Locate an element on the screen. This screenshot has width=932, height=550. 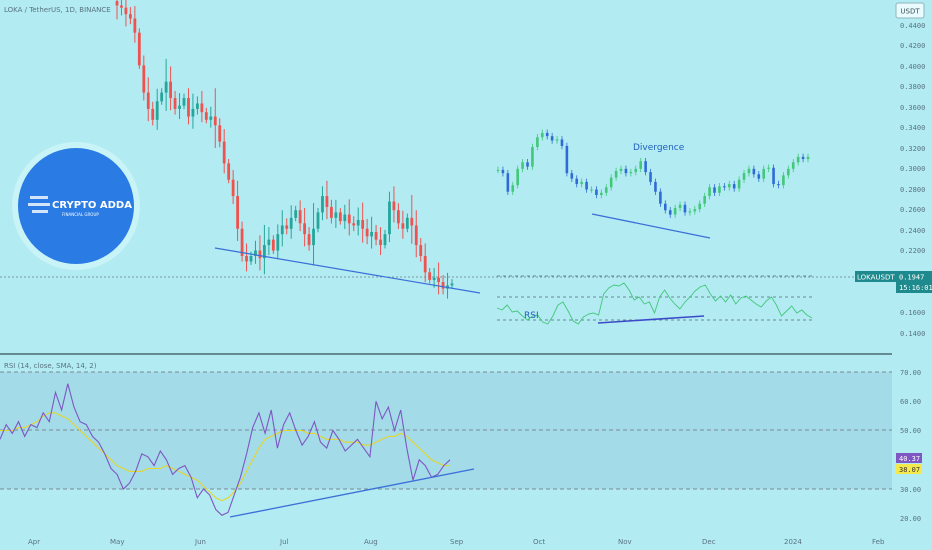
last-price-value: 0.1947 is located at coordinates (911, 278).